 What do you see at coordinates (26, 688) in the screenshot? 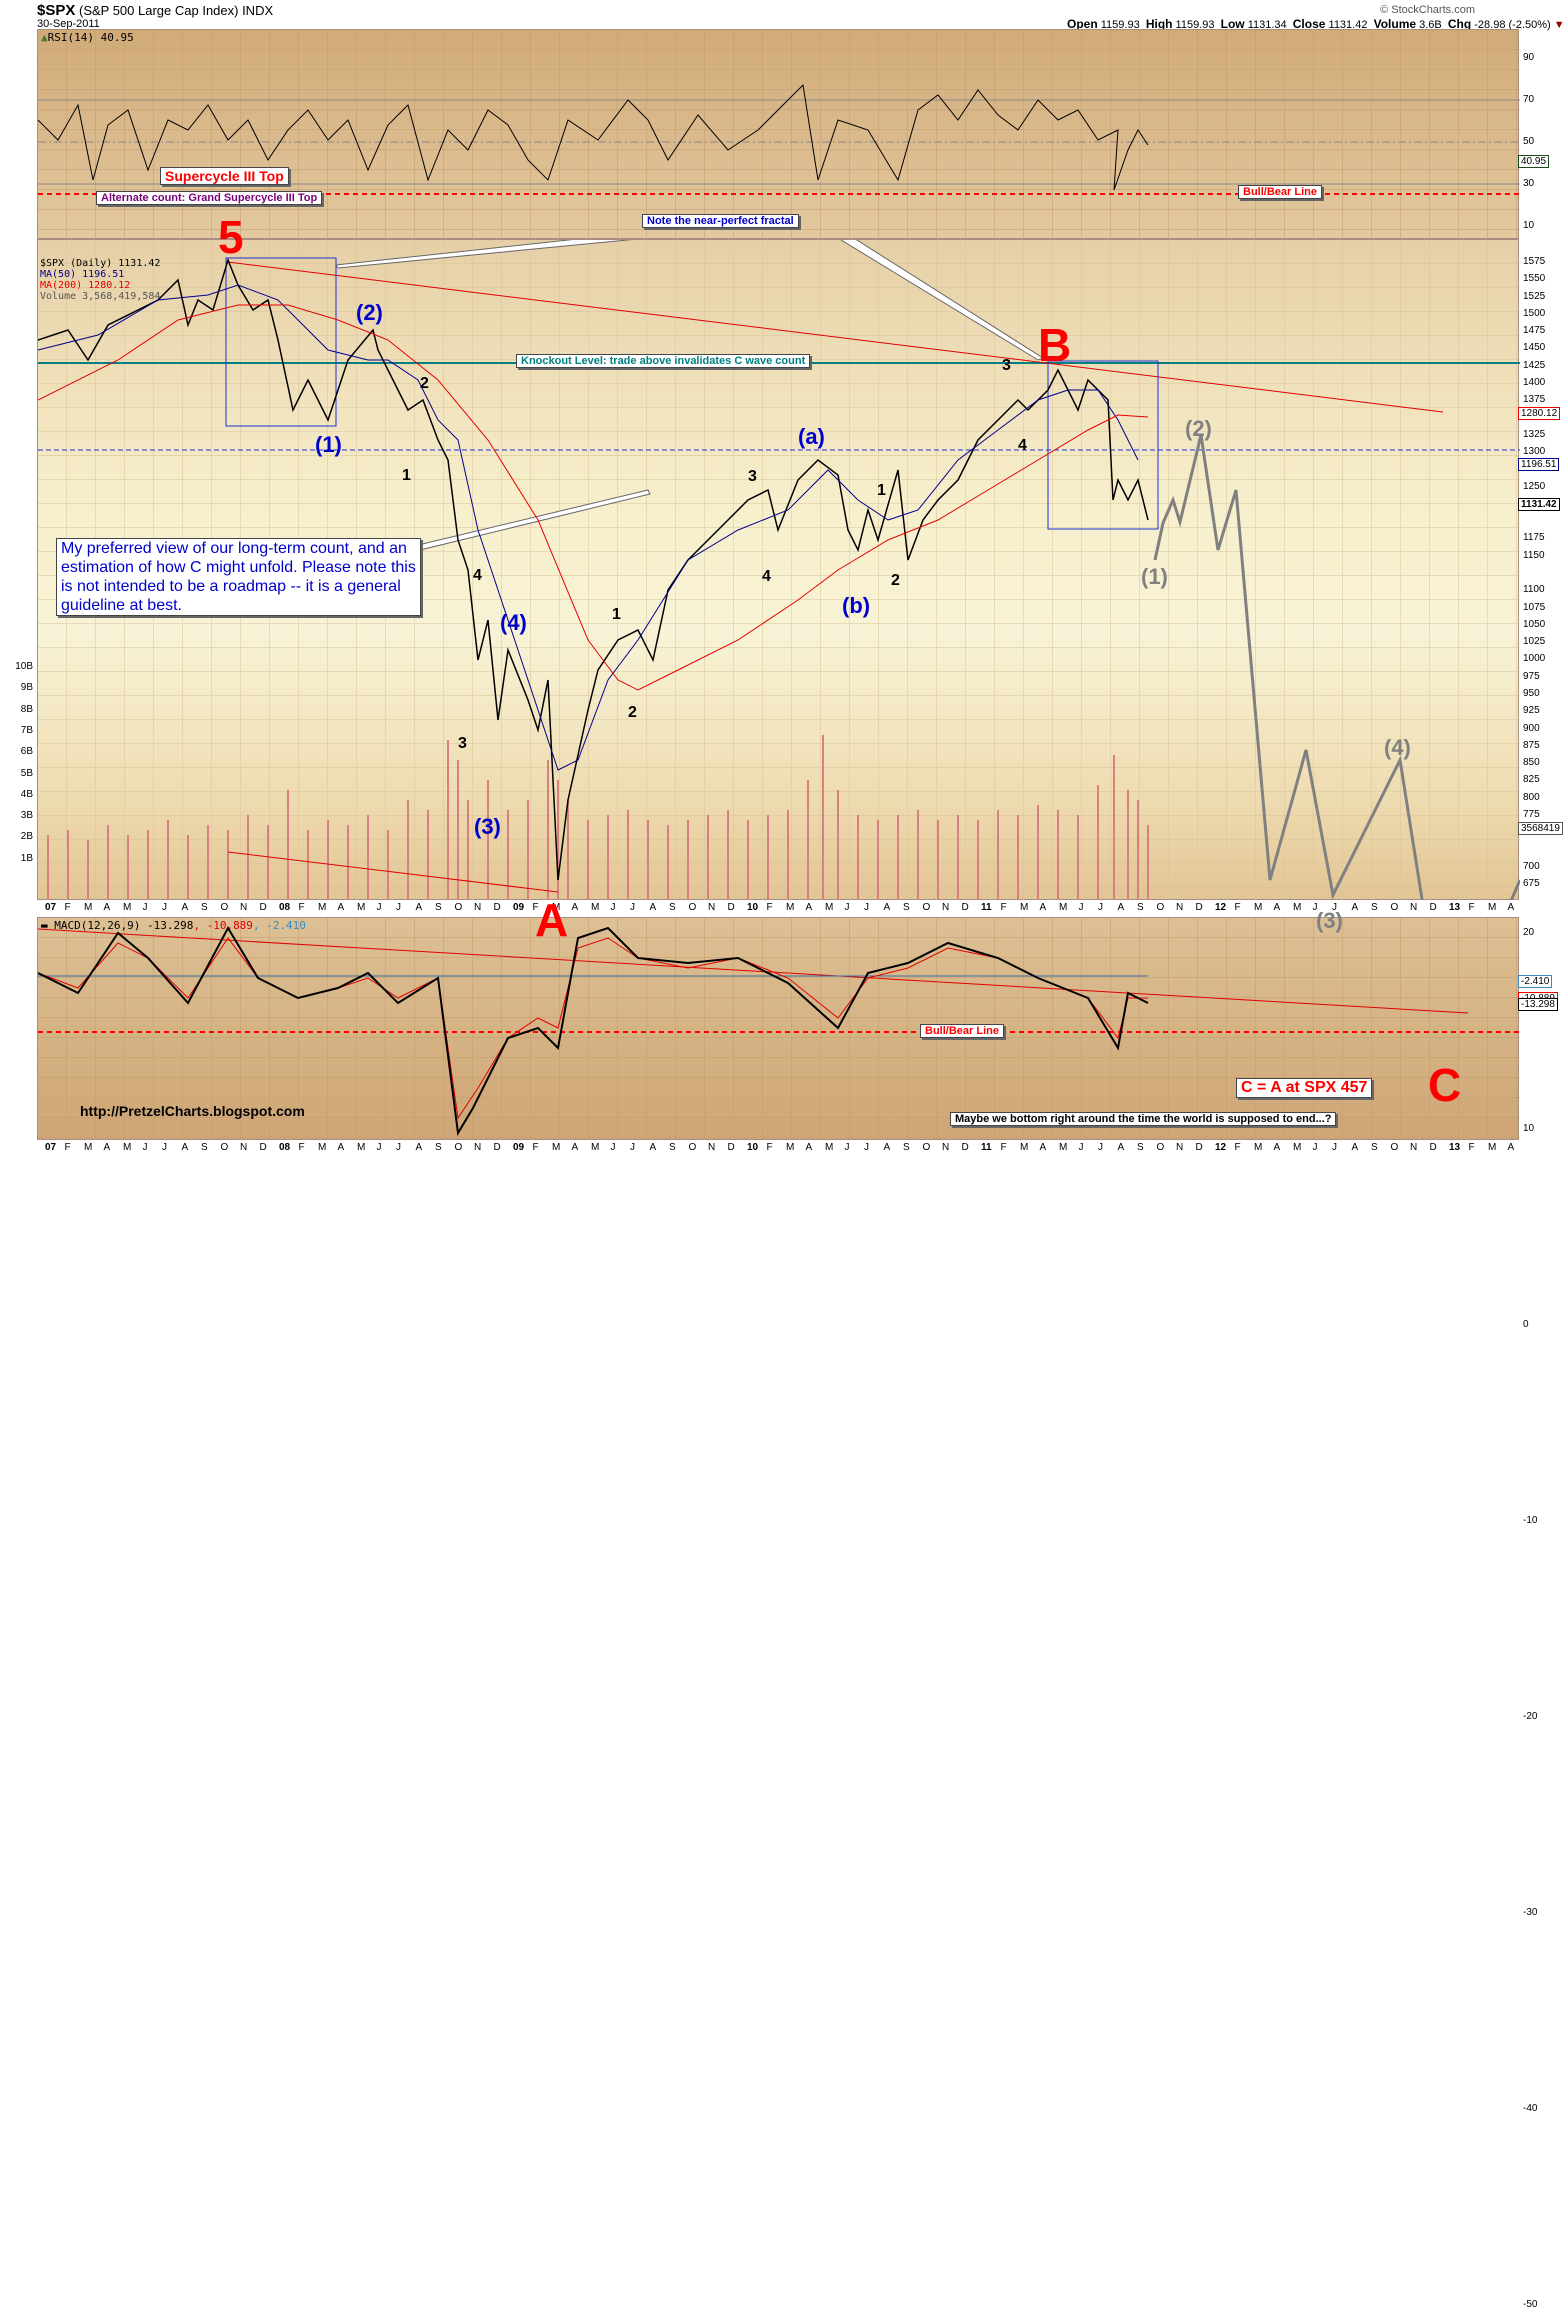
I see `y-tick: 9B` at bounding box center [26, 688].